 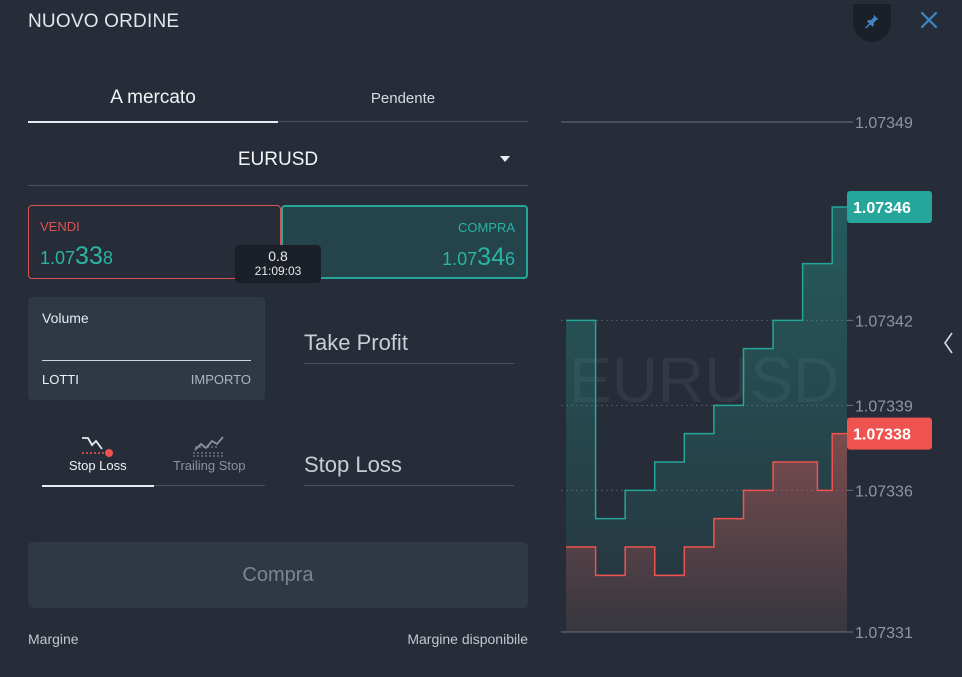 I want to click on trailing-stop-tab-label: Trailing Stop, so click(x=209, y=465).